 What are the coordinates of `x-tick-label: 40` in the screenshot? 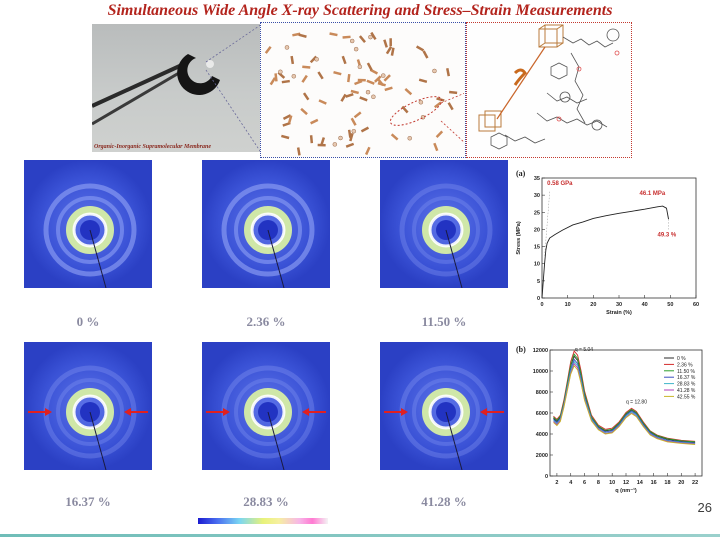 It's located at (645, 305).